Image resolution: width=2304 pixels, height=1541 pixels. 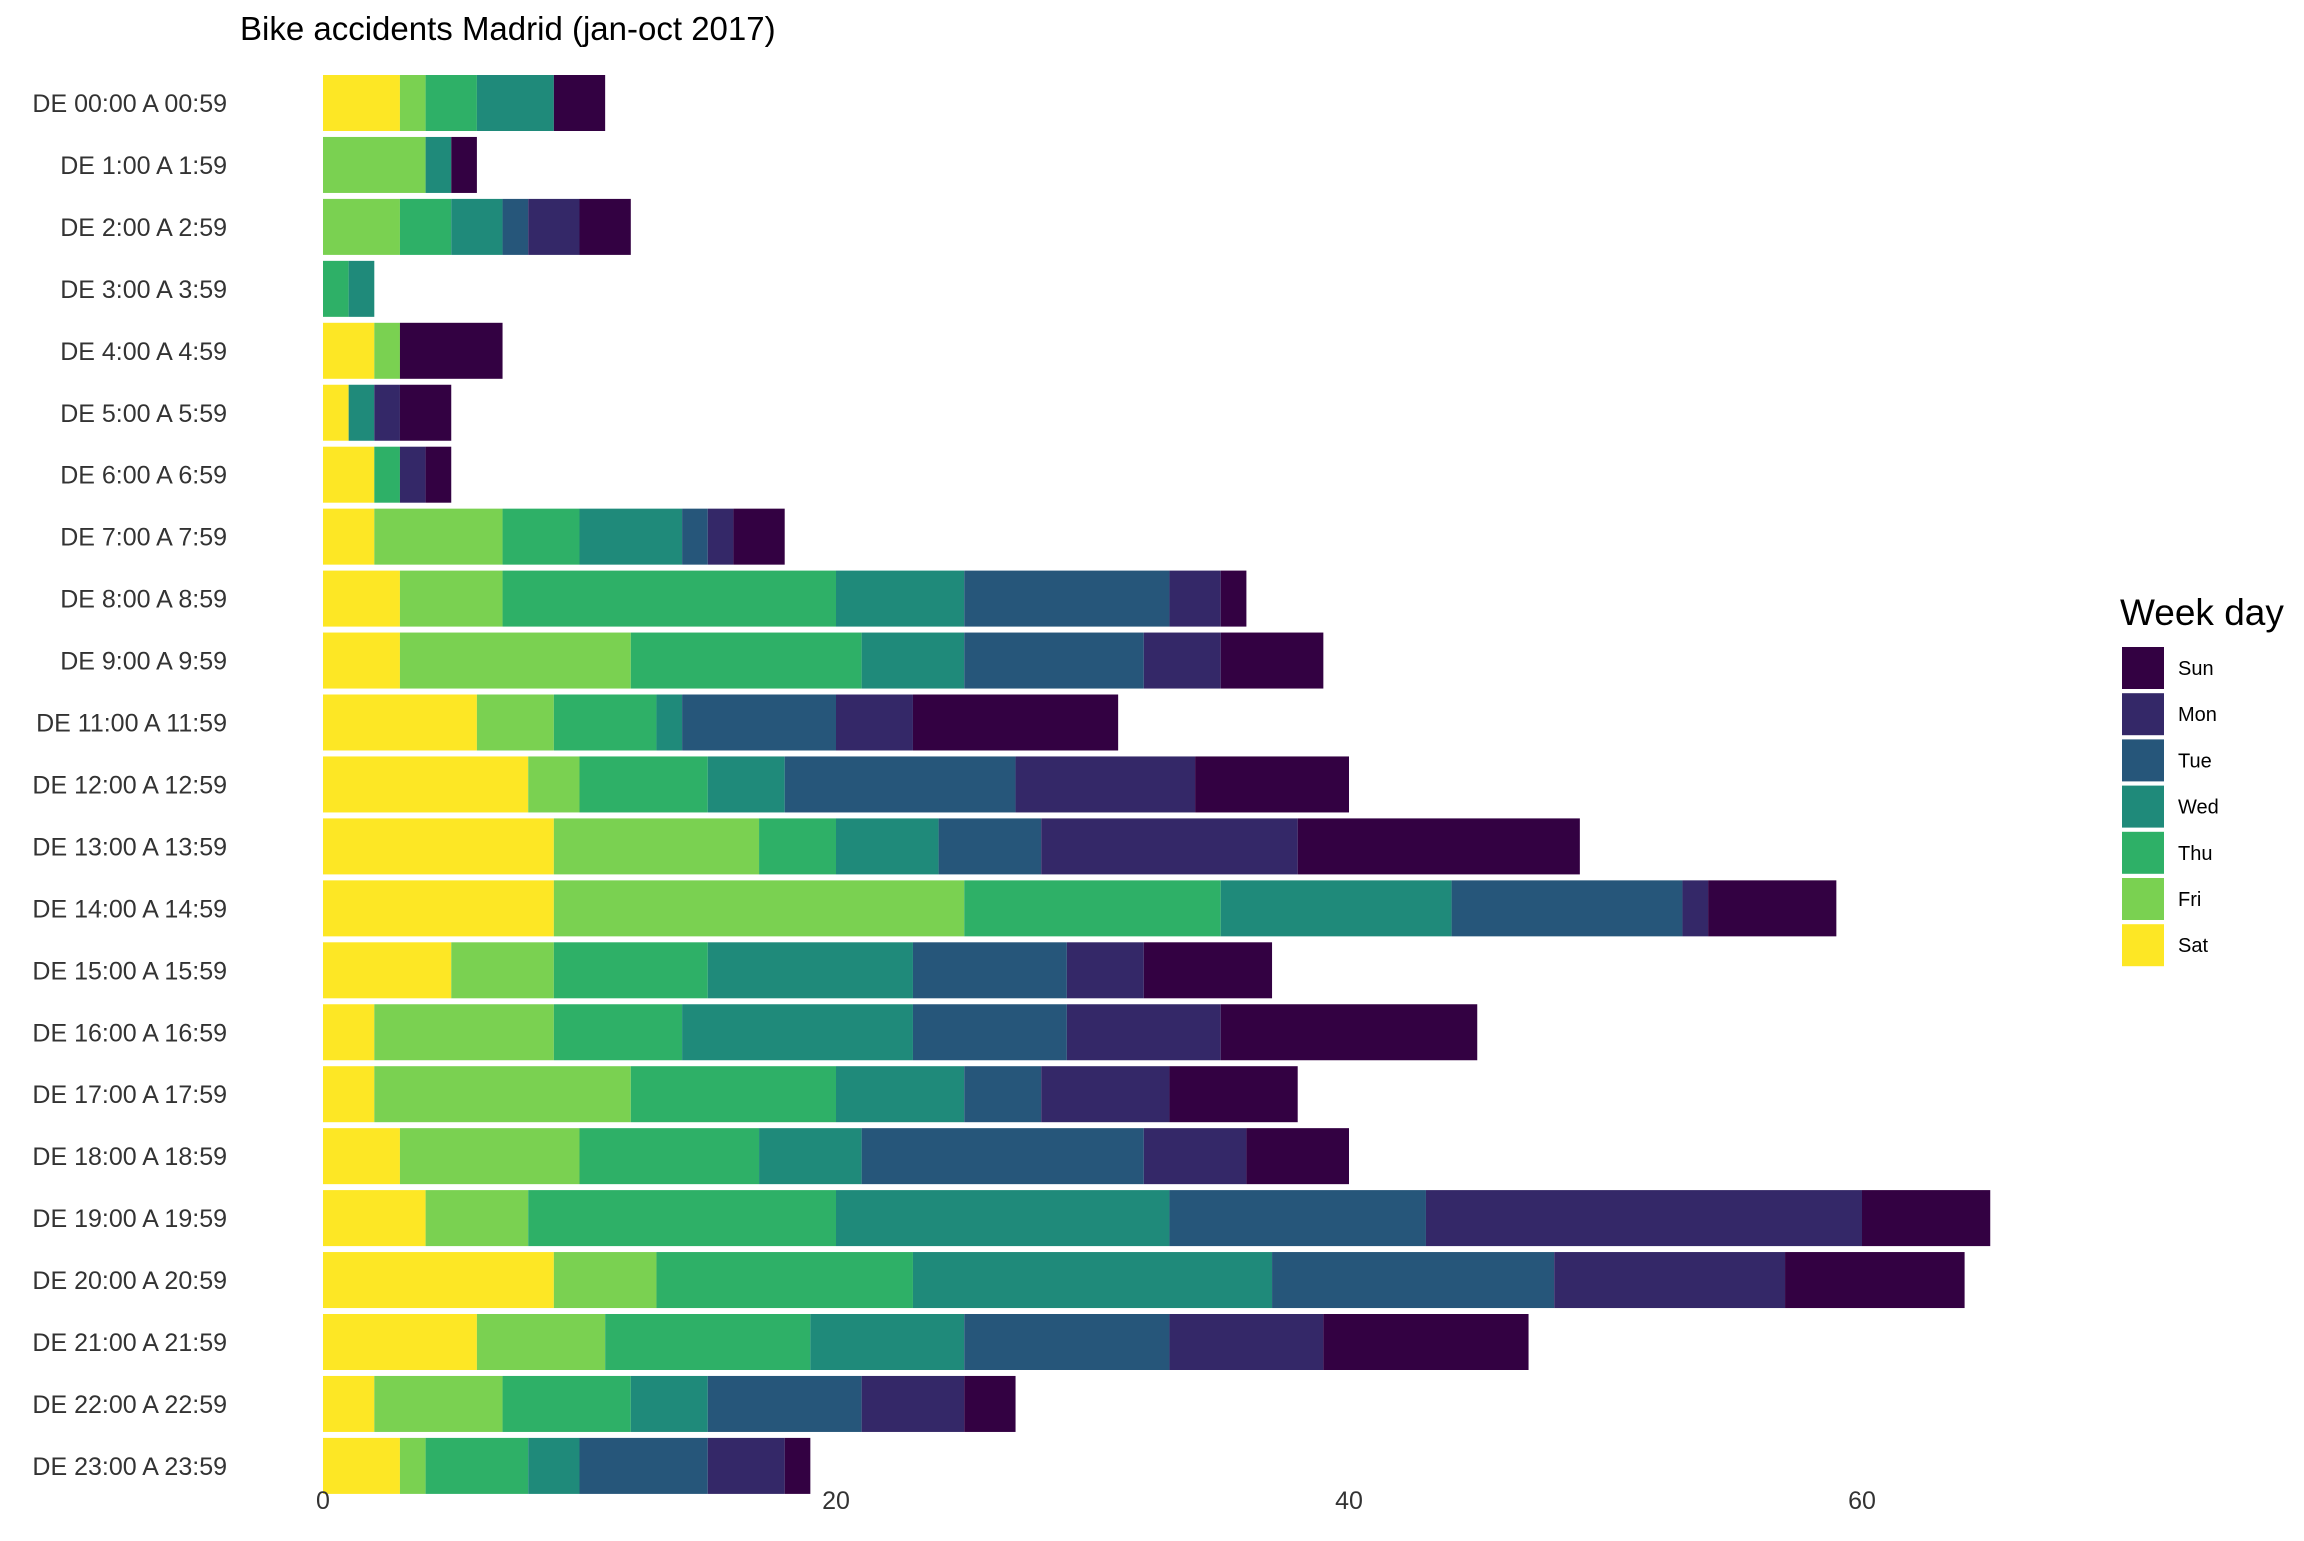 What do you see at coordinates (129, 1033) in the screenshot?
I see `y-tick-label-de-16-00-a-16-59: DE 16:00 A 16:59` at bounding box center [129, 1033].